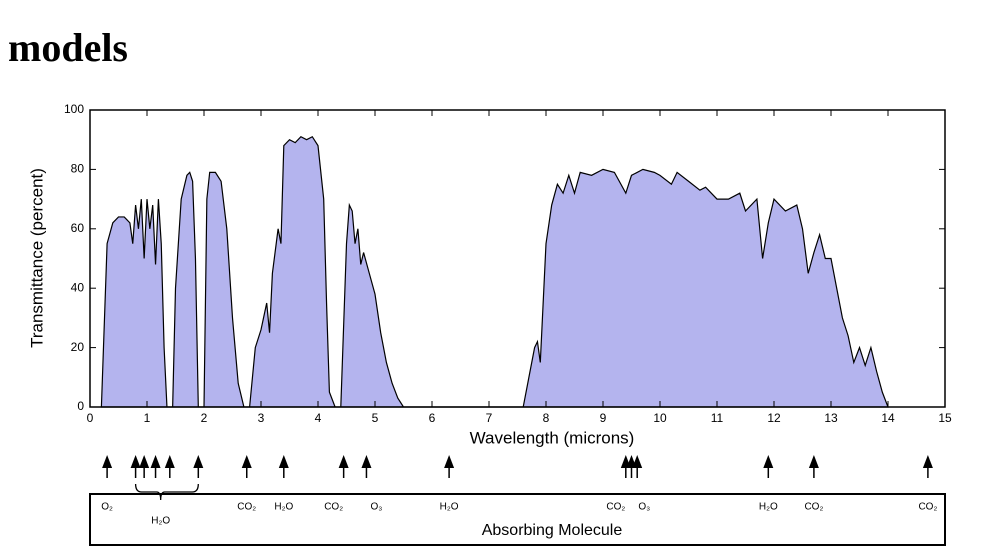 Image resolution: width=993 pixels, height=555 pixels. Describe the element at coordinates (660, 418) in the screenshot. I see `x-tick-label: 10` at that location.